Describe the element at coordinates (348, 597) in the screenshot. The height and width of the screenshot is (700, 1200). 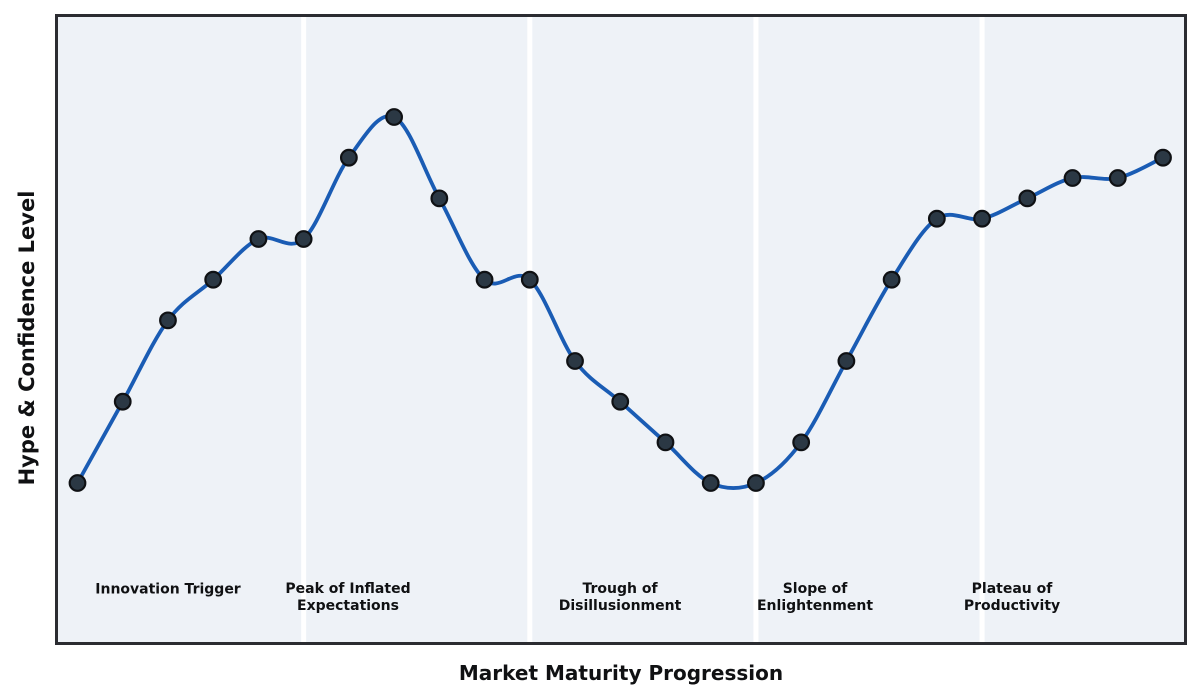
I see `phase-label-peak-of-inflated-expectations: Peak of Inflated Expectations` at that location.